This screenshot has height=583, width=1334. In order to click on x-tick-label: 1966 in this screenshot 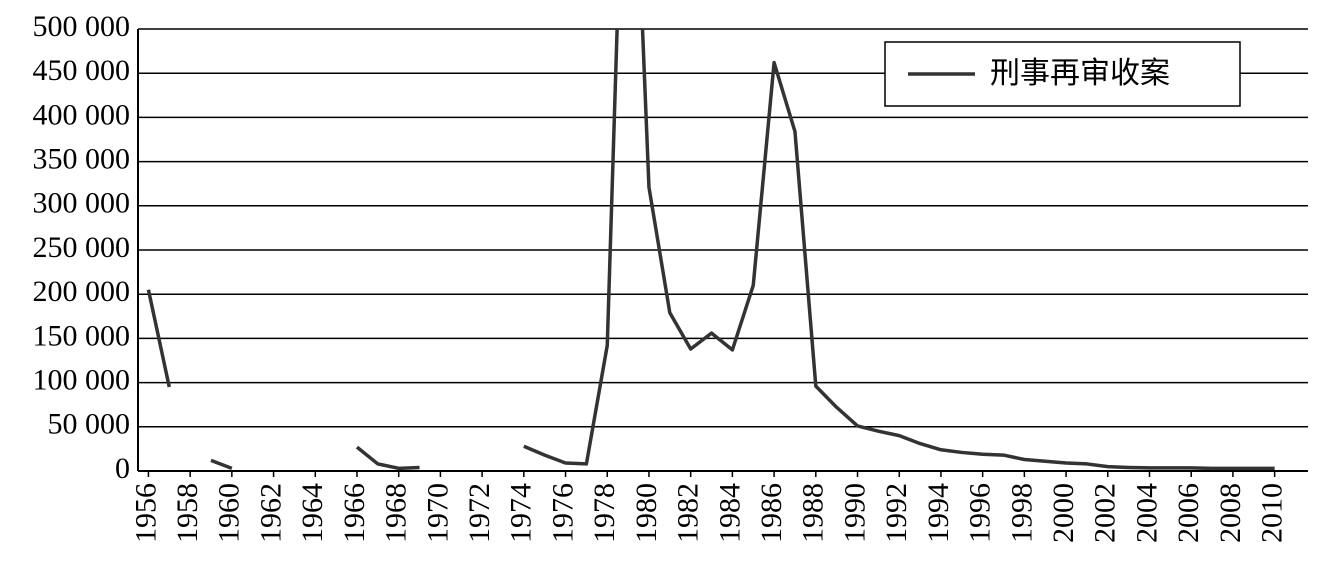, I will do `click(354, 513)`.